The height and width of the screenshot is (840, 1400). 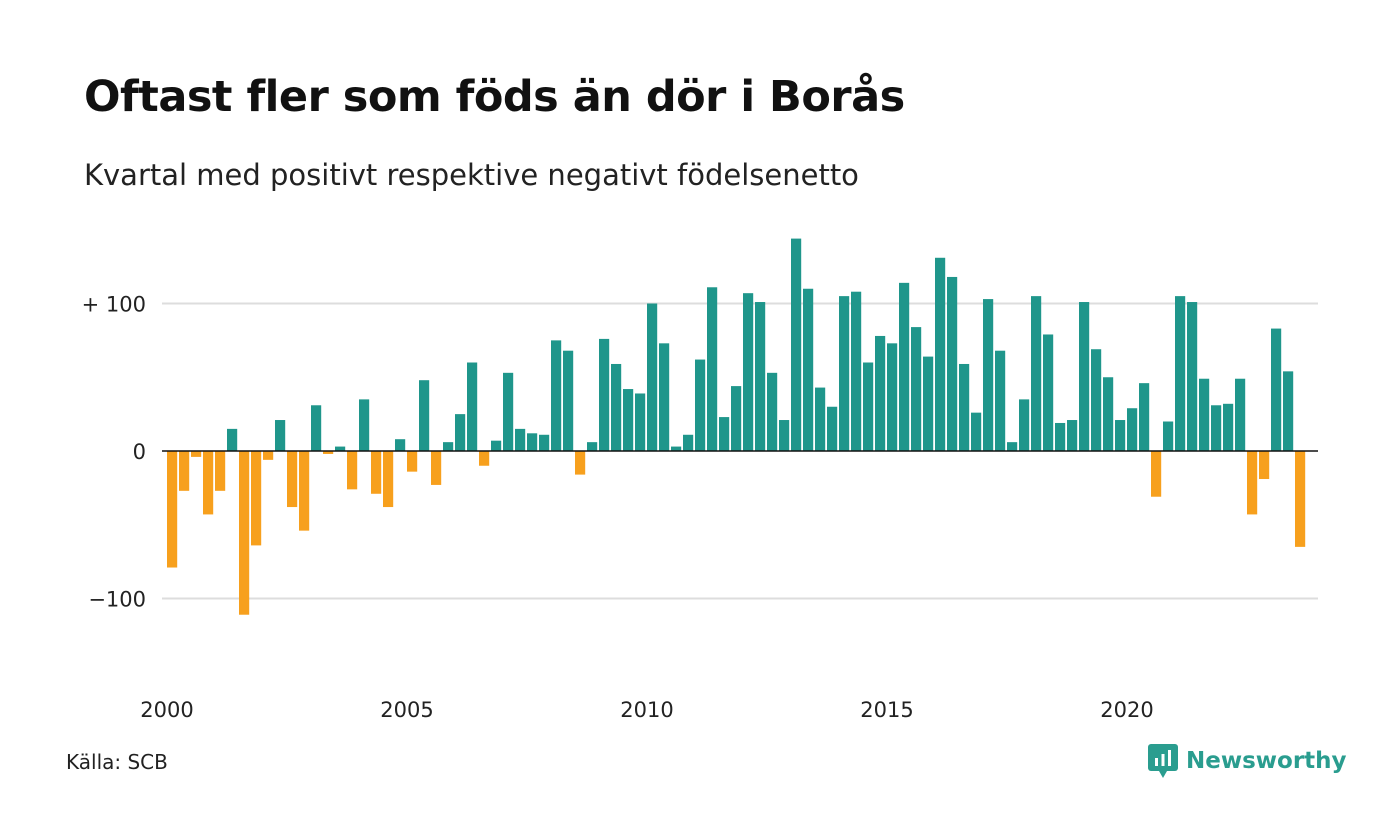 I want to click on y-tick-label: −100, so click(x=117, y=600).